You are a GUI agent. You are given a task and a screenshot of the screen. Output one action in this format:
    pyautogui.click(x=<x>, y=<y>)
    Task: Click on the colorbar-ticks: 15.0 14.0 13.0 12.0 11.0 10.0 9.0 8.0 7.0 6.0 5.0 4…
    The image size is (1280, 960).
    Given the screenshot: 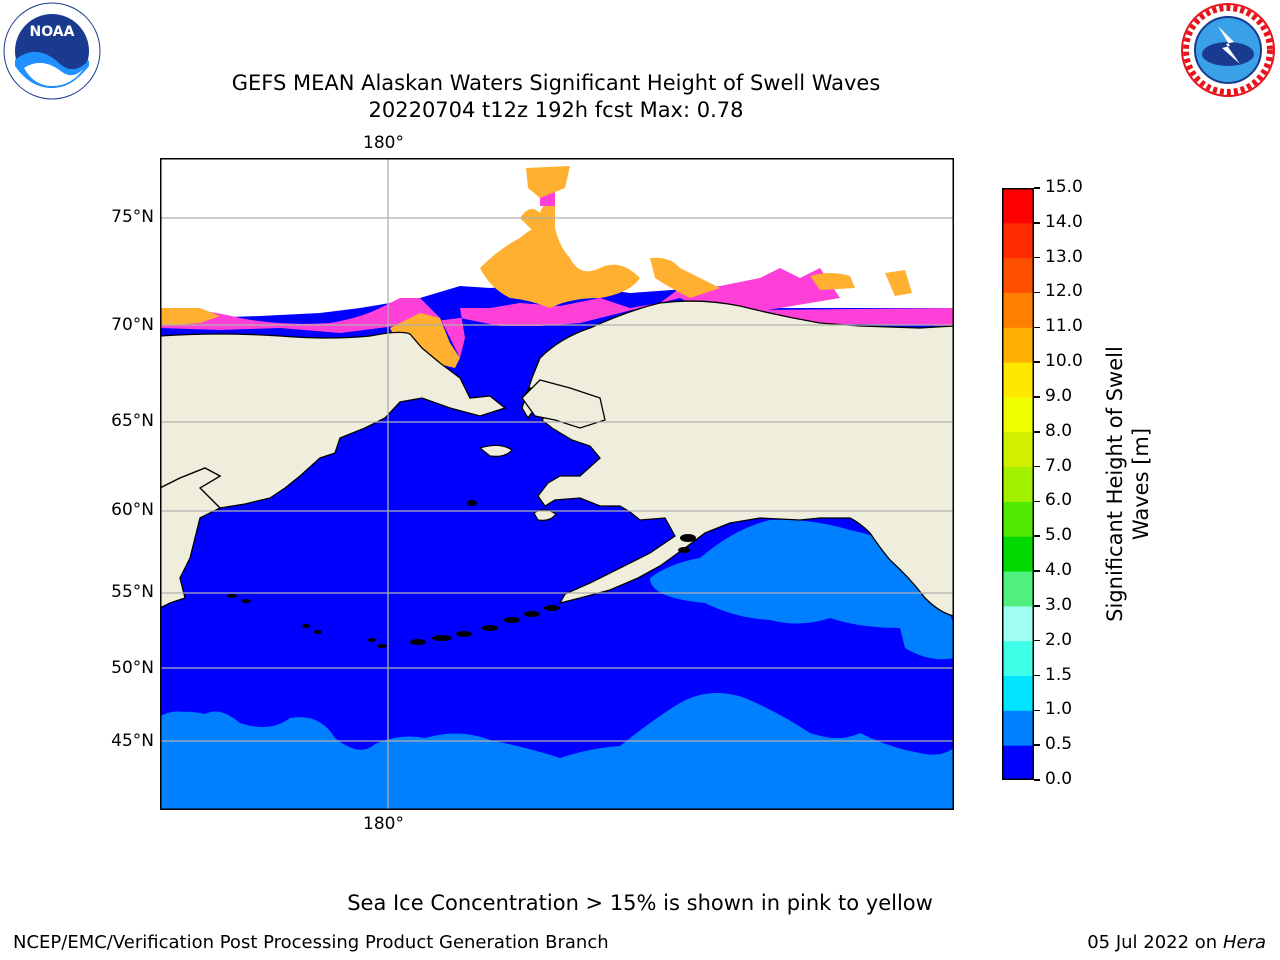 What is the action you would take?
    pyautogui.click(x=1069, y=483)
    